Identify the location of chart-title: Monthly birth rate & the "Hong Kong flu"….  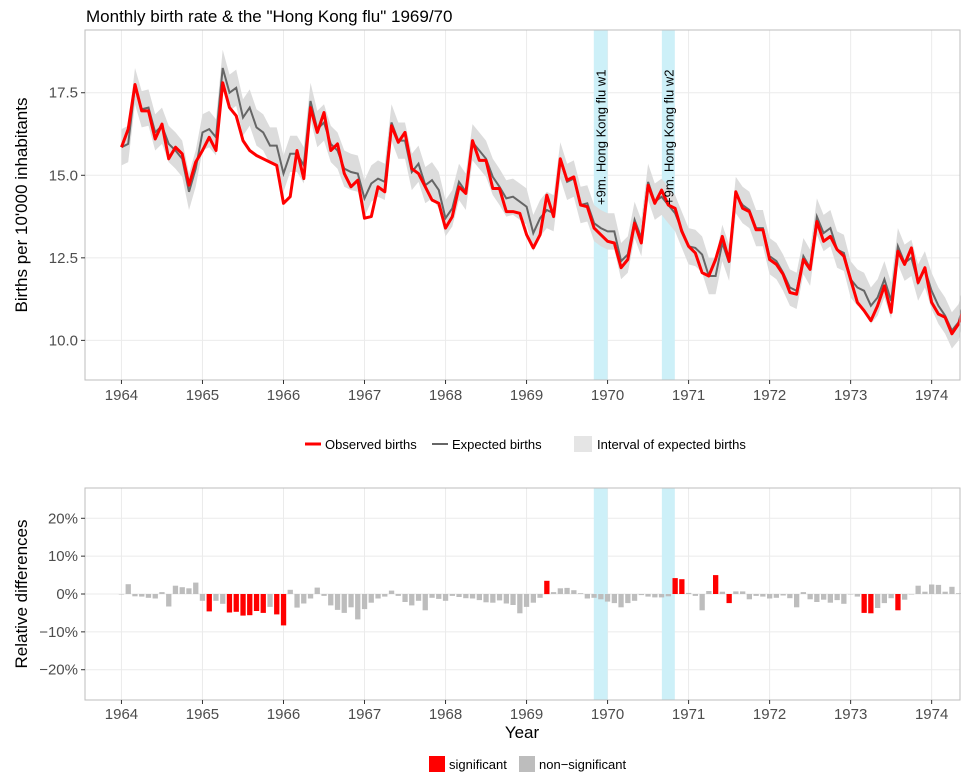
(269, 16).